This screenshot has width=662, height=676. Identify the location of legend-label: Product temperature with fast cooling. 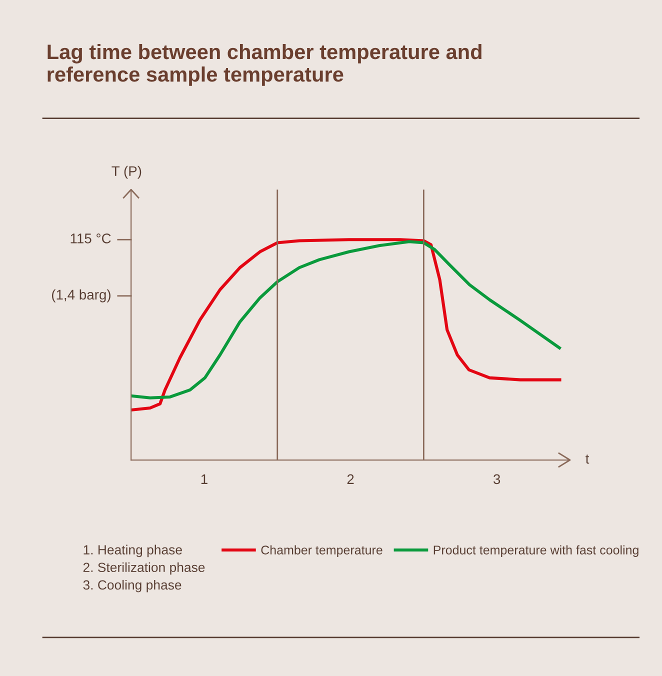
(536, 551).